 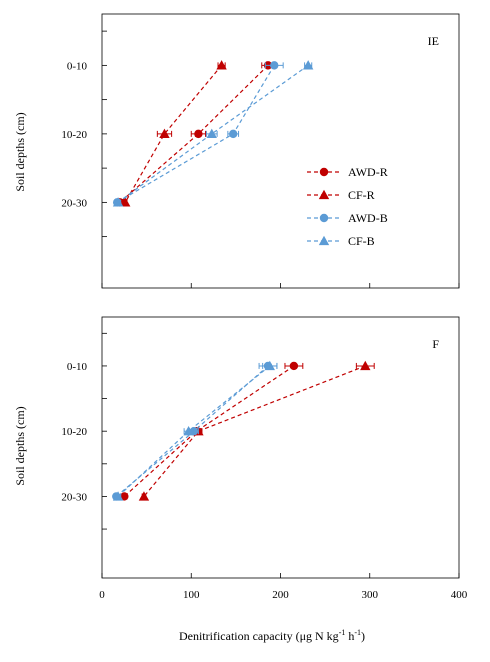 I want to click on x-tick-label: 300, so click(x=370, y=595).